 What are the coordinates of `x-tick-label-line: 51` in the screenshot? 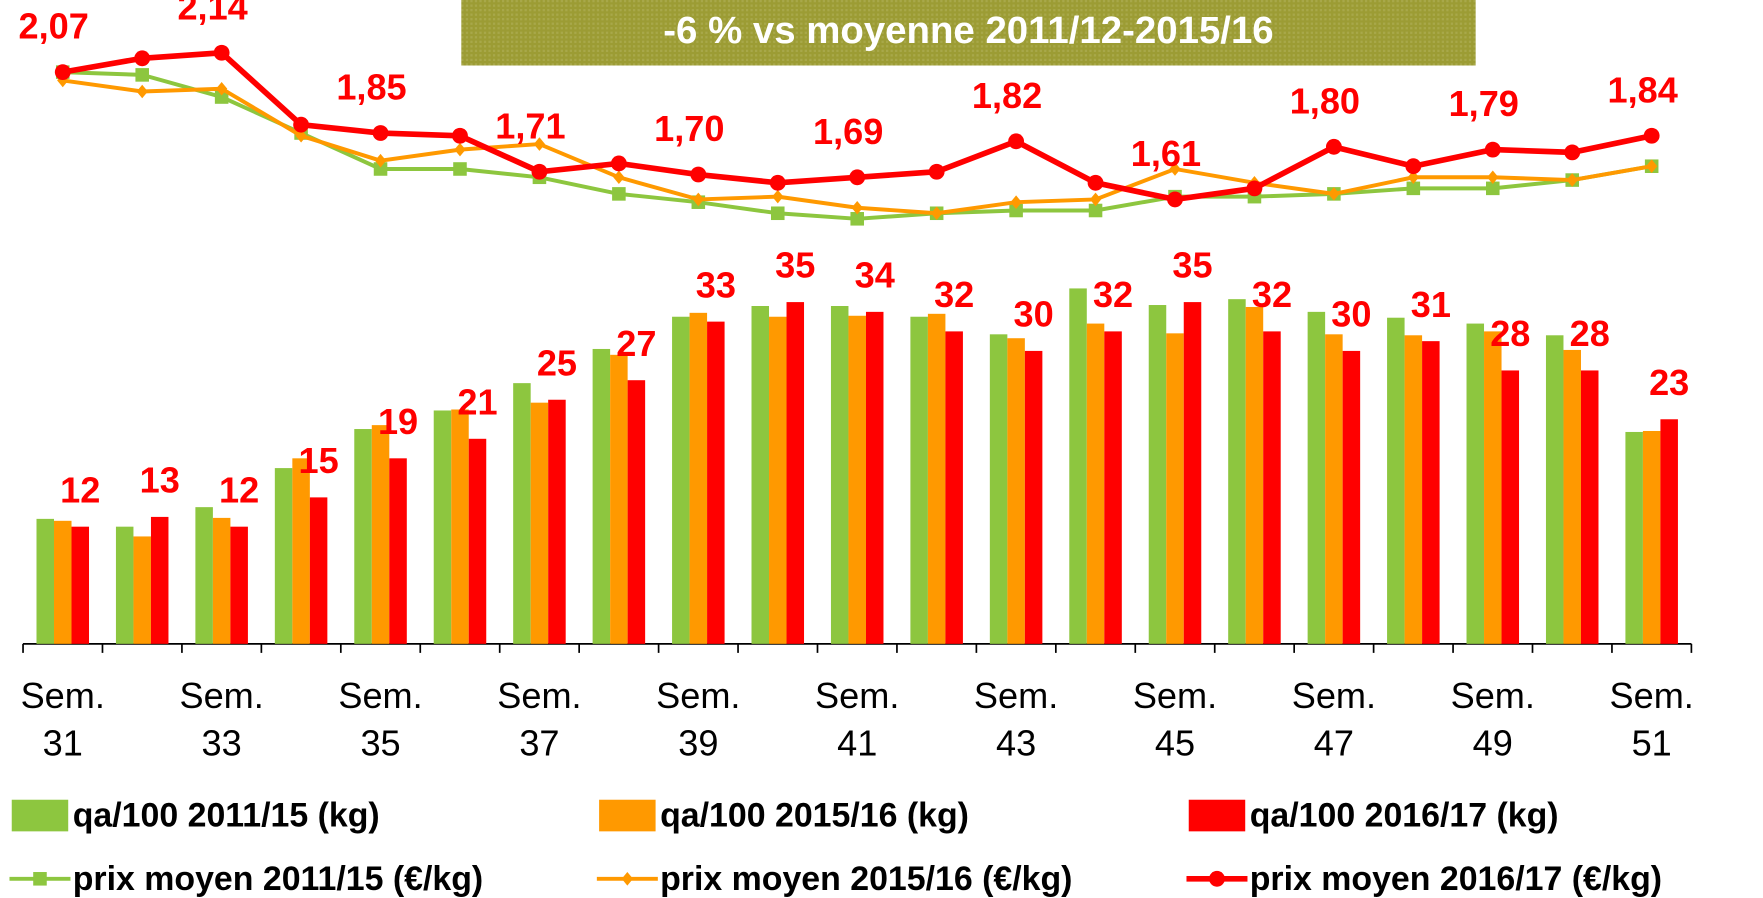 It's located at (1652, 742).